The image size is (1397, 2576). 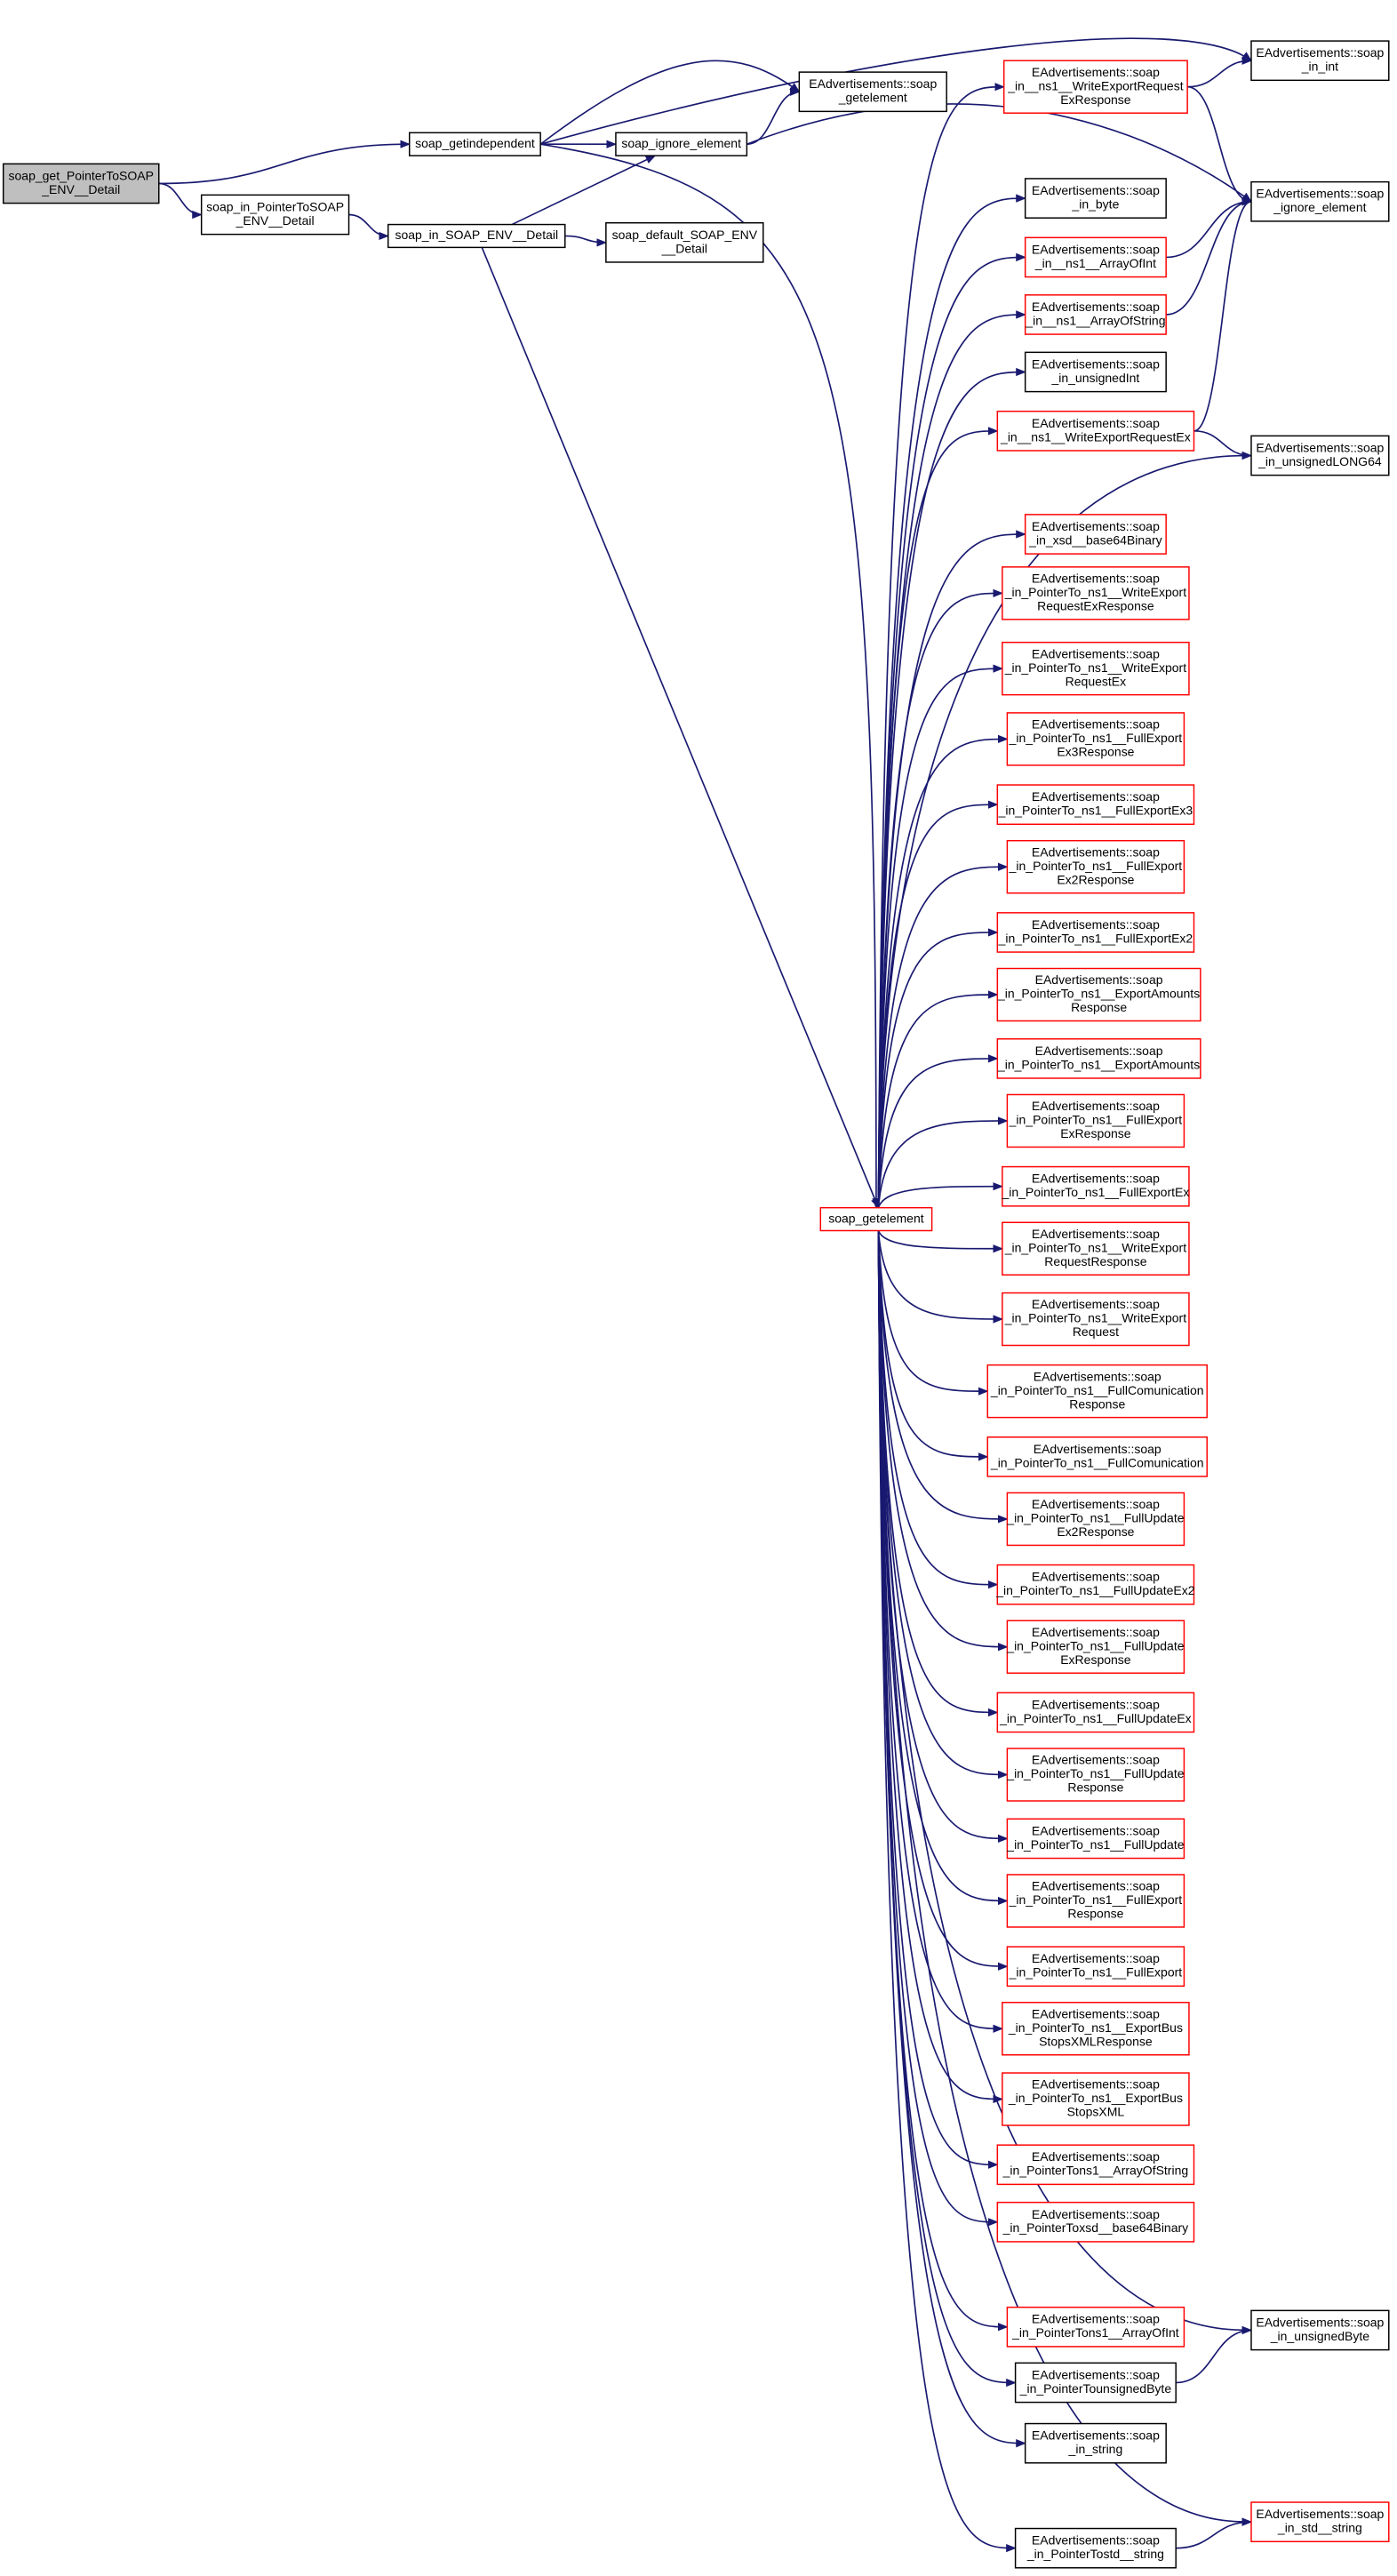 I want to click on node-label: _in__ns1__WriteExportRequestEx, so click(x=1095, y=436).